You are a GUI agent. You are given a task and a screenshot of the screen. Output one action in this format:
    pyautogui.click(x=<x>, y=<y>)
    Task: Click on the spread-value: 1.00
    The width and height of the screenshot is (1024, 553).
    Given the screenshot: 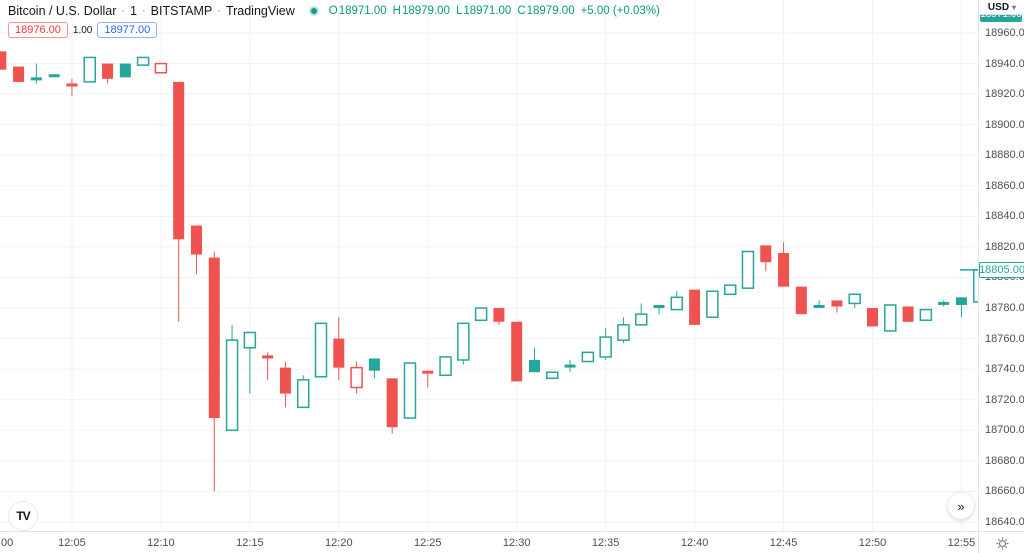 What is the action you would take?
    pyautogui.click(x=82, y=30)
    